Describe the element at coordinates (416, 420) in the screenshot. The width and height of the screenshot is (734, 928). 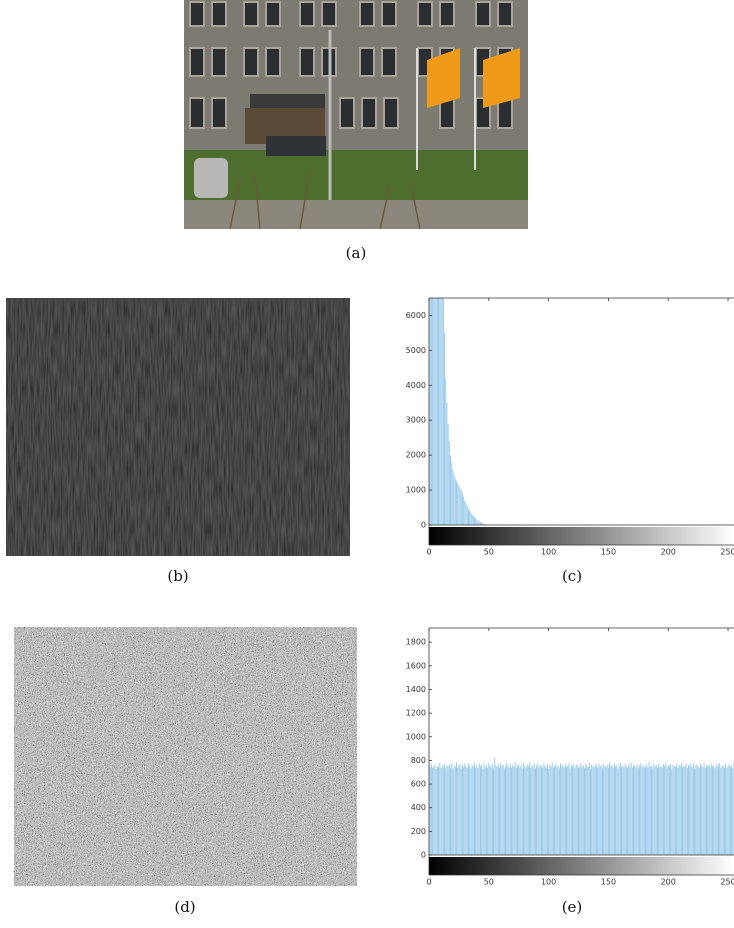
I see `y-tick-label: 3000` at that location.